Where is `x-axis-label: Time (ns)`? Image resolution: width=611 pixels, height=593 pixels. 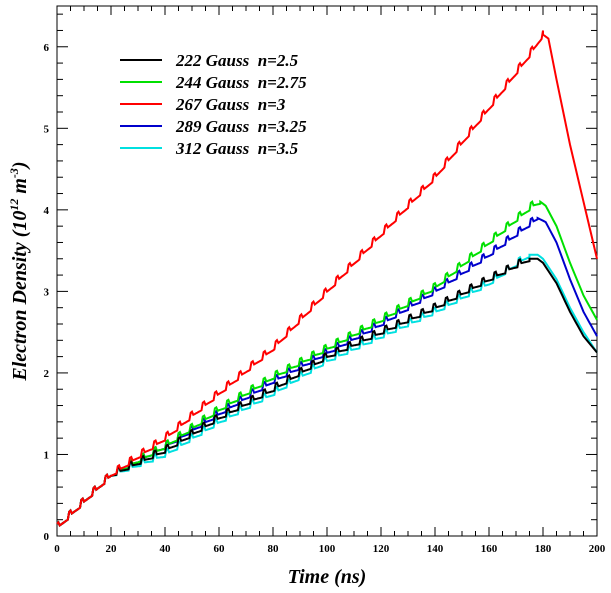 x-axis-label: Time (ns) is located at coordinates (327, 577).